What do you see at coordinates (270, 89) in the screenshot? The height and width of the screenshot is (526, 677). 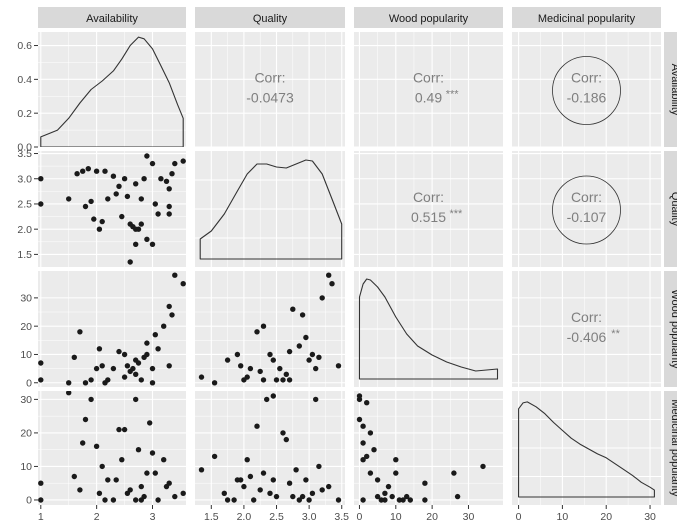 I see `panel-availability-quality-grid` at bounding box center [270, 89].